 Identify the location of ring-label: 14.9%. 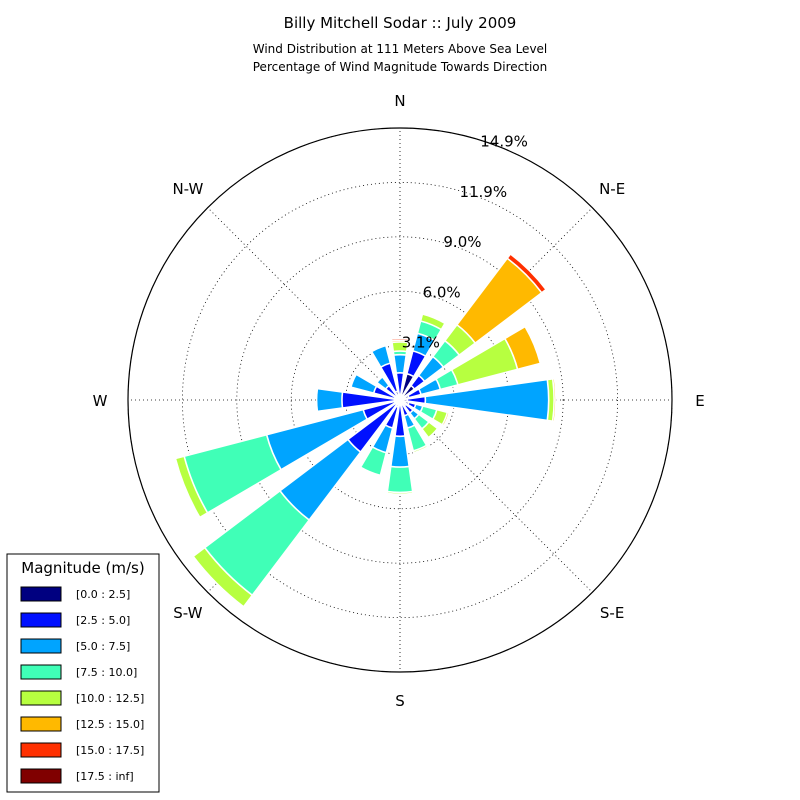
(504, 142).